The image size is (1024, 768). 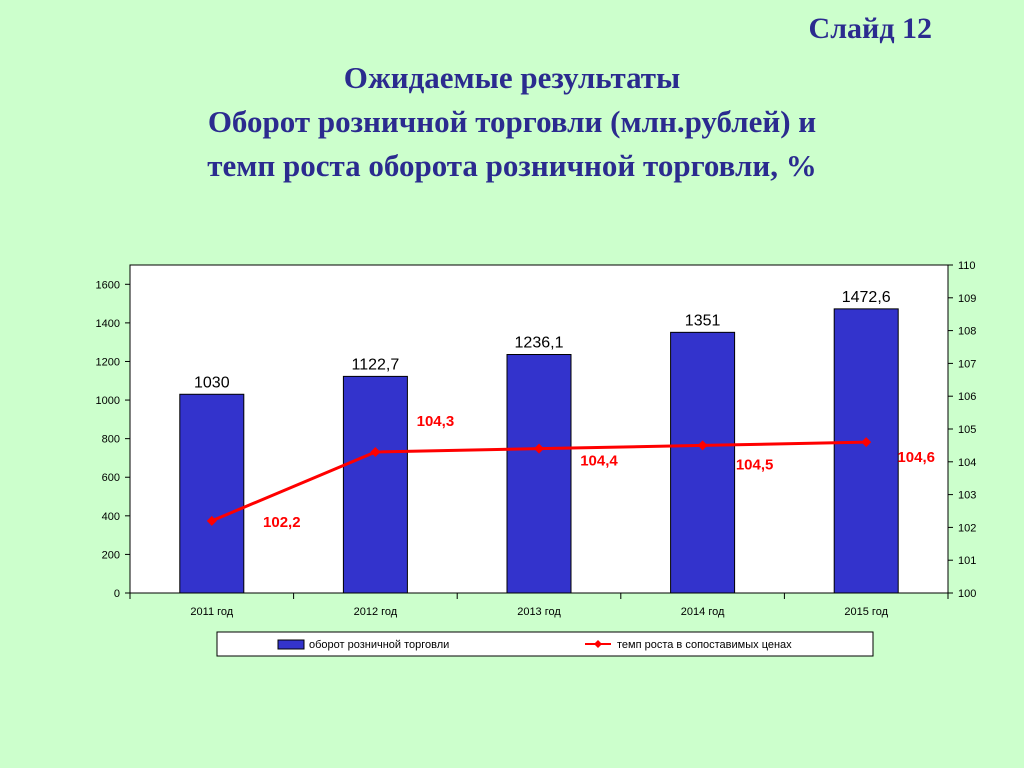 I want to click on slide-number: Слайд 12, so click(x=870, y=28).